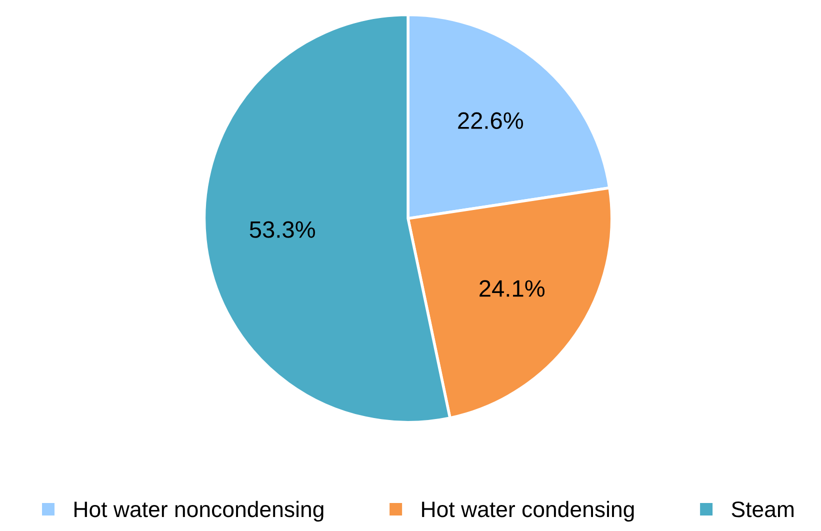  Describe the element at coordinates (491, 121) in the screenshot. I see `data-label: 22.6%` at that location.